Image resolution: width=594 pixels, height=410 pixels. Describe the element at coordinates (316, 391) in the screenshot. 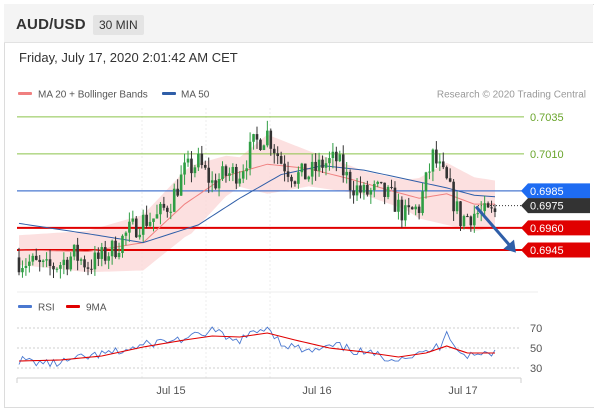

I see `x-tick-label: Jul 16` at that location.